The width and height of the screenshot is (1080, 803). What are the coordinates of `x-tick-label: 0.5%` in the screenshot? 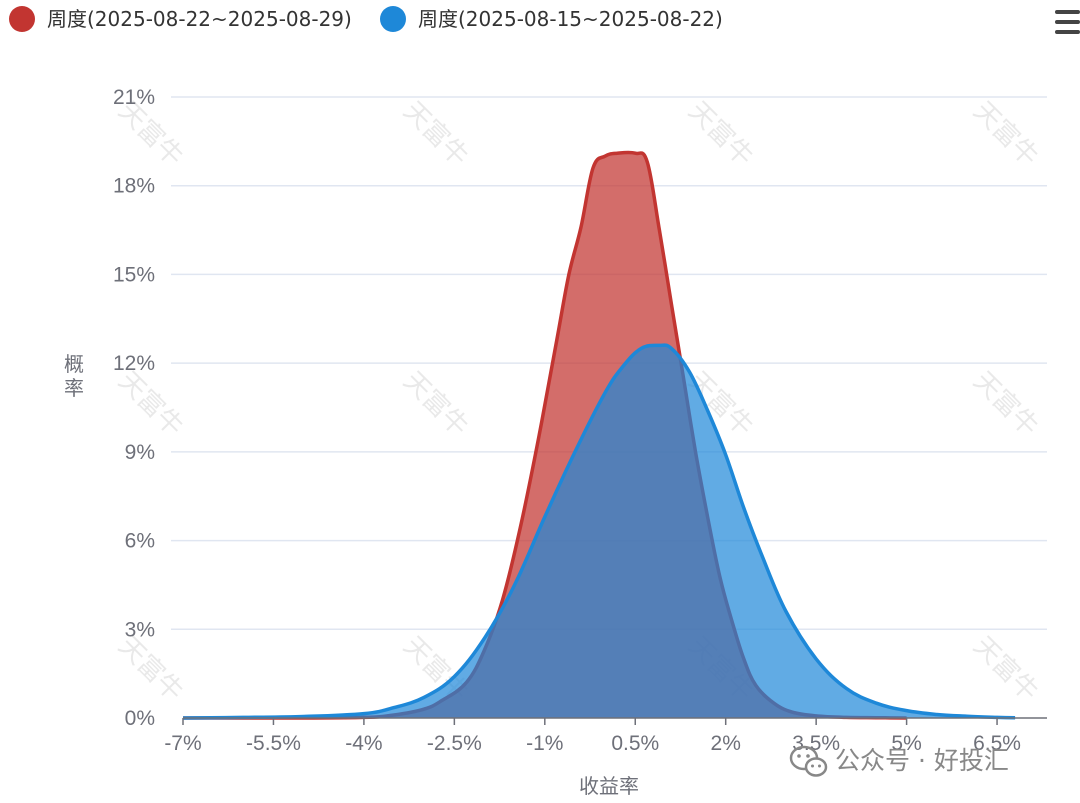 It's located at (635, 743).